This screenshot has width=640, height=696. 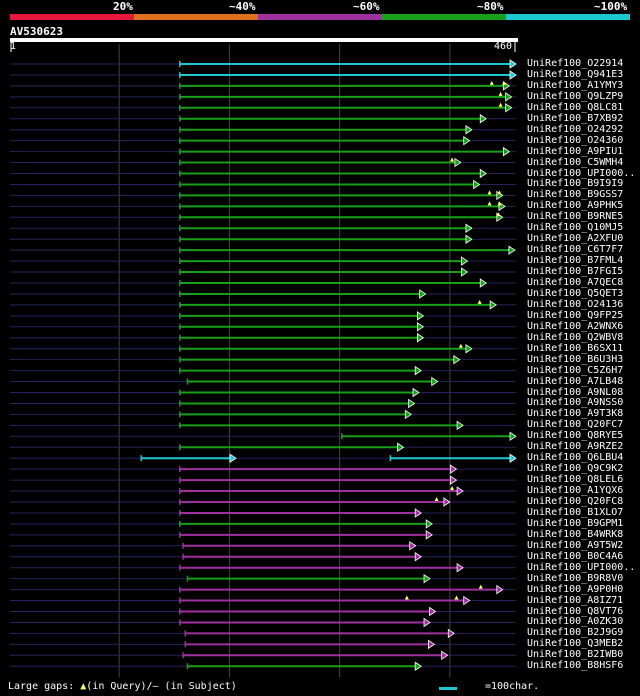 I want to click on hit-label: UniRef100_A0ZK30, so click(x=575, y=622).